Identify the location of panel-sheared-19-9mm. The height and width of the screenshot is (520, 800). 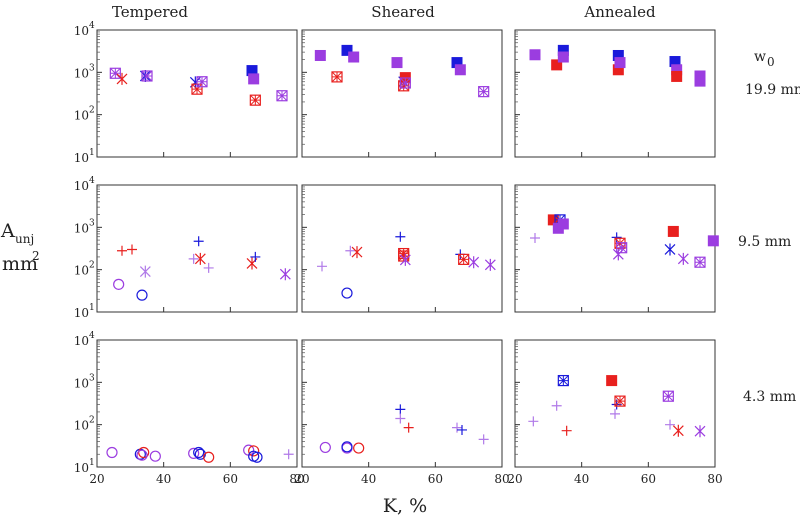
(402, 93).